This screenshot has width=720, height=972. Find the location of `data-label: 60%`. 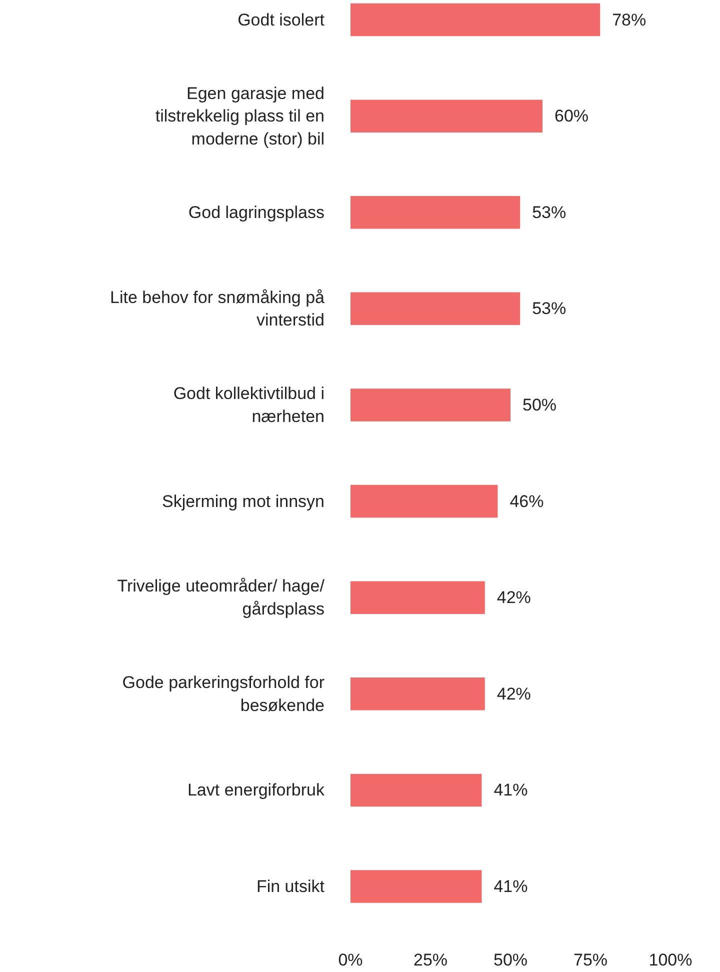

data-label: 60% is located at coordinates (571, 116).